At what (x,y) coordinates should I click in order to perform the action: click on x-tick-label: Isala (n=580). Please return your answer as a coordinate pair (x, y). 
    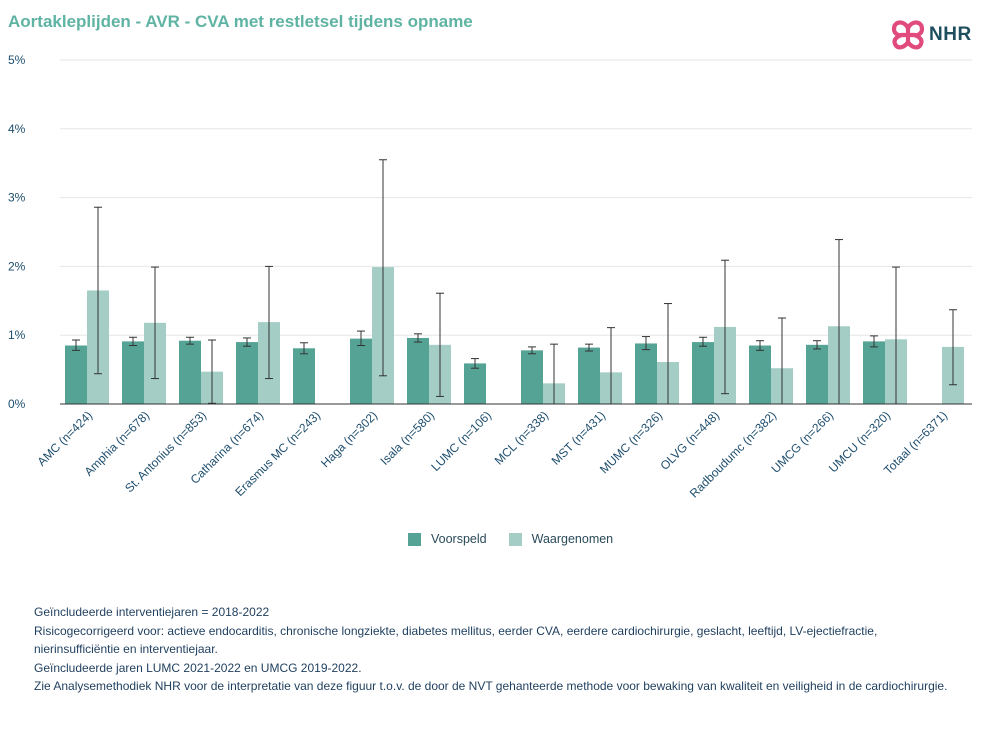
    Looking at the image, I should click on (407, 438).